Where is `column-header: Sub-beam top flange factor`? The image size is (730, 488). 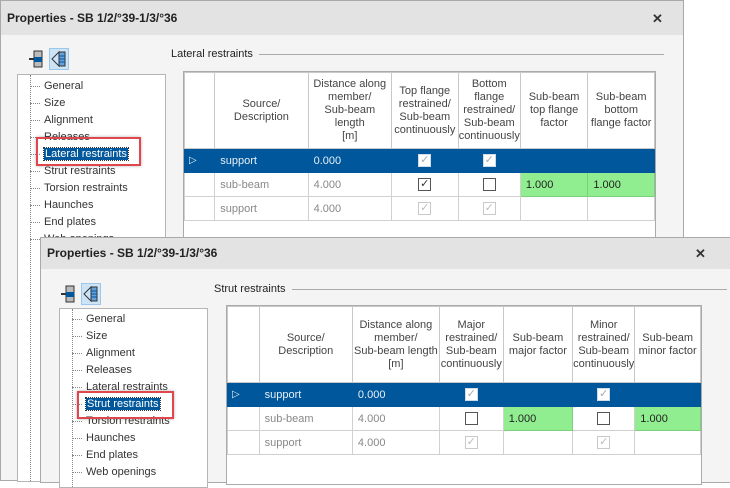 column-header: Sub-beam top flange factor is located at coordinates (554, 110).